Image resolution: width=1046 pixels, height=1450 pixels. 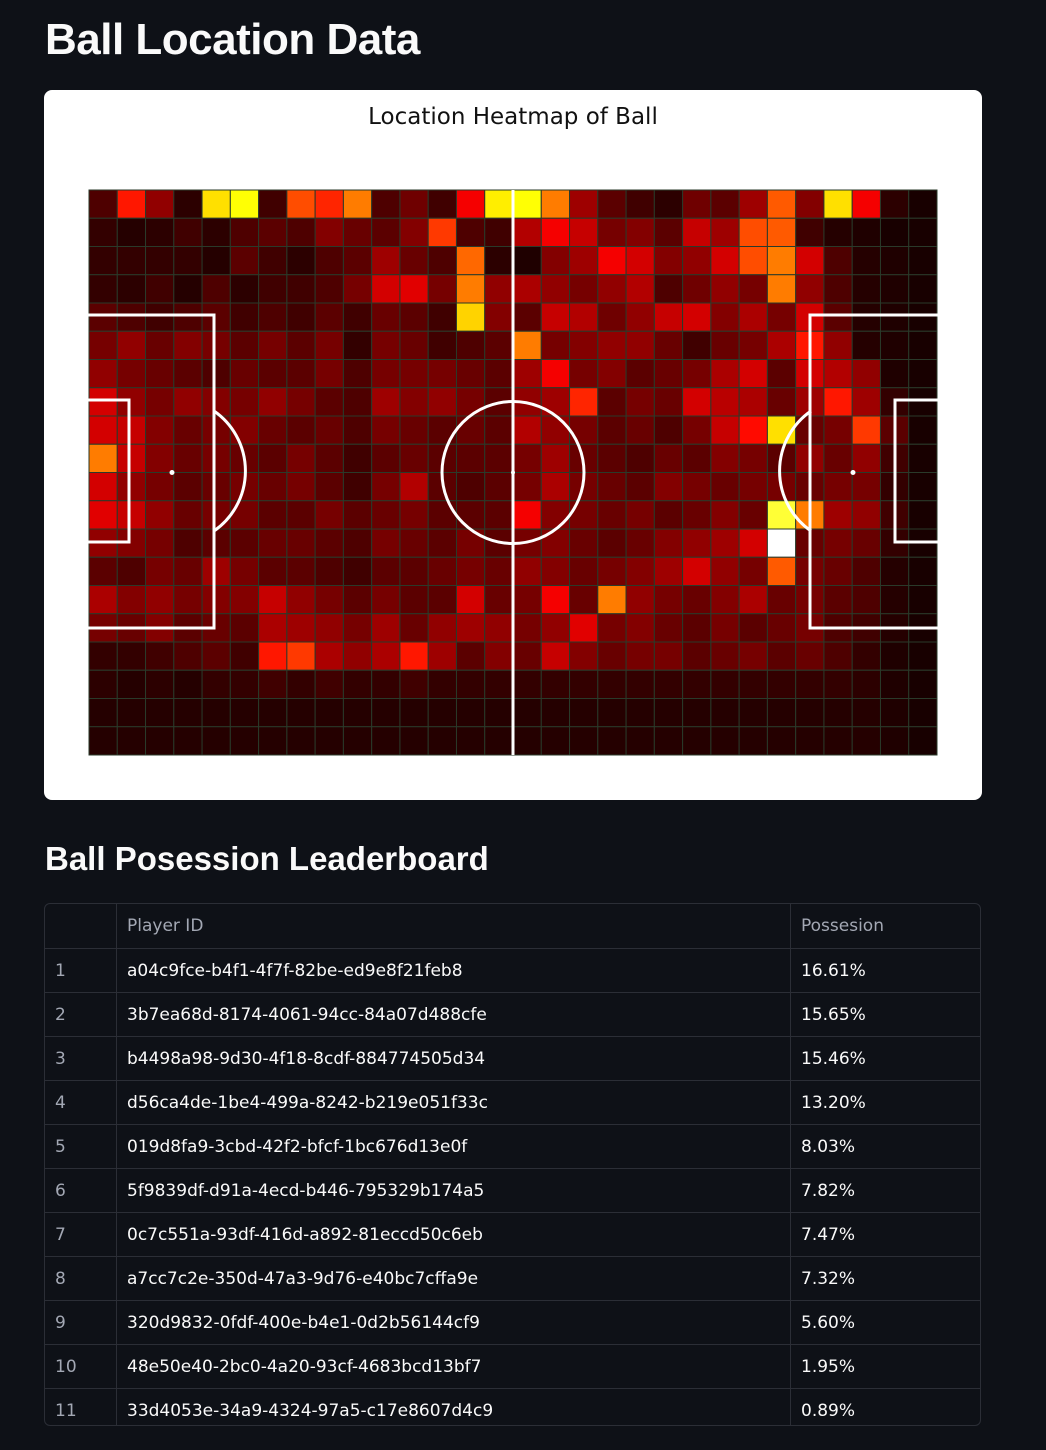 What do you see at coordinates (885, 1190) in the screenshot?
I see `possession-cell: 7.82%` at bounding box center [885, 1190].